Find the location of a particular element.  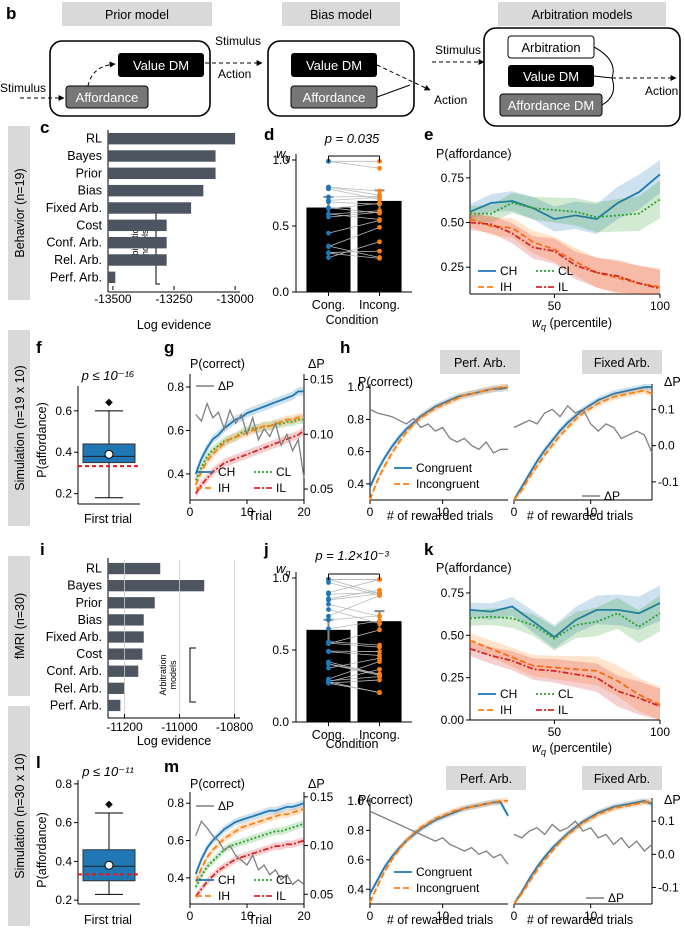

letter-g: h is located at coordinates (345, 347).